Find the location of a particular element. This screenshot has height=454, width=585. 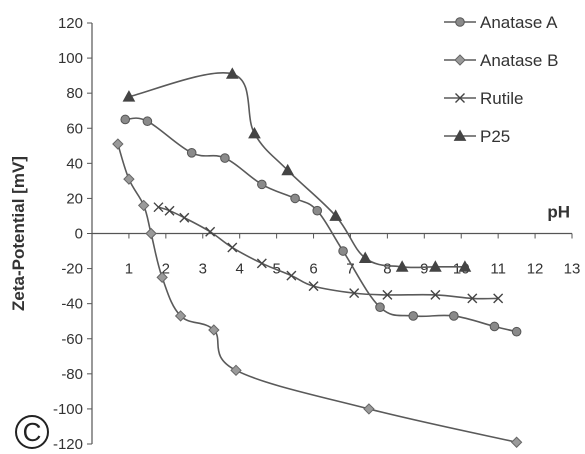

x-tick-label: 8 is located at coordinates (387, 269).